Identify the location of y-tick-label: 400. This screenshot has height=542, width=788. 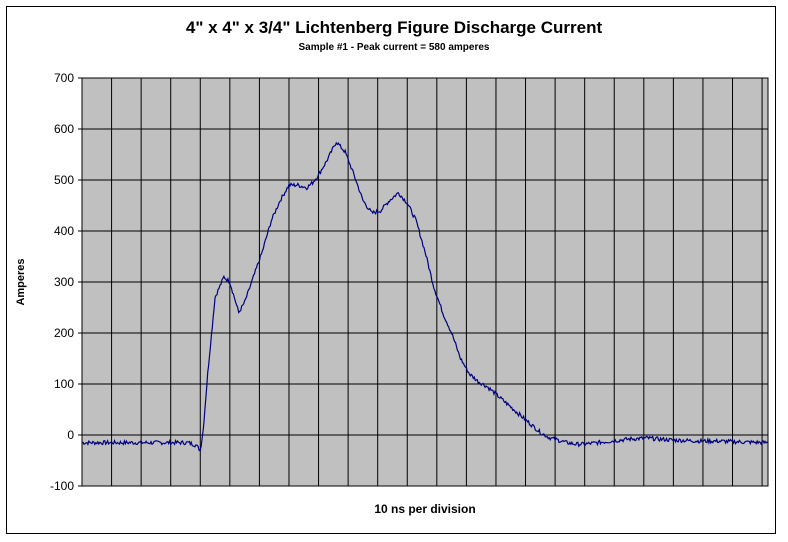
(64, 231).